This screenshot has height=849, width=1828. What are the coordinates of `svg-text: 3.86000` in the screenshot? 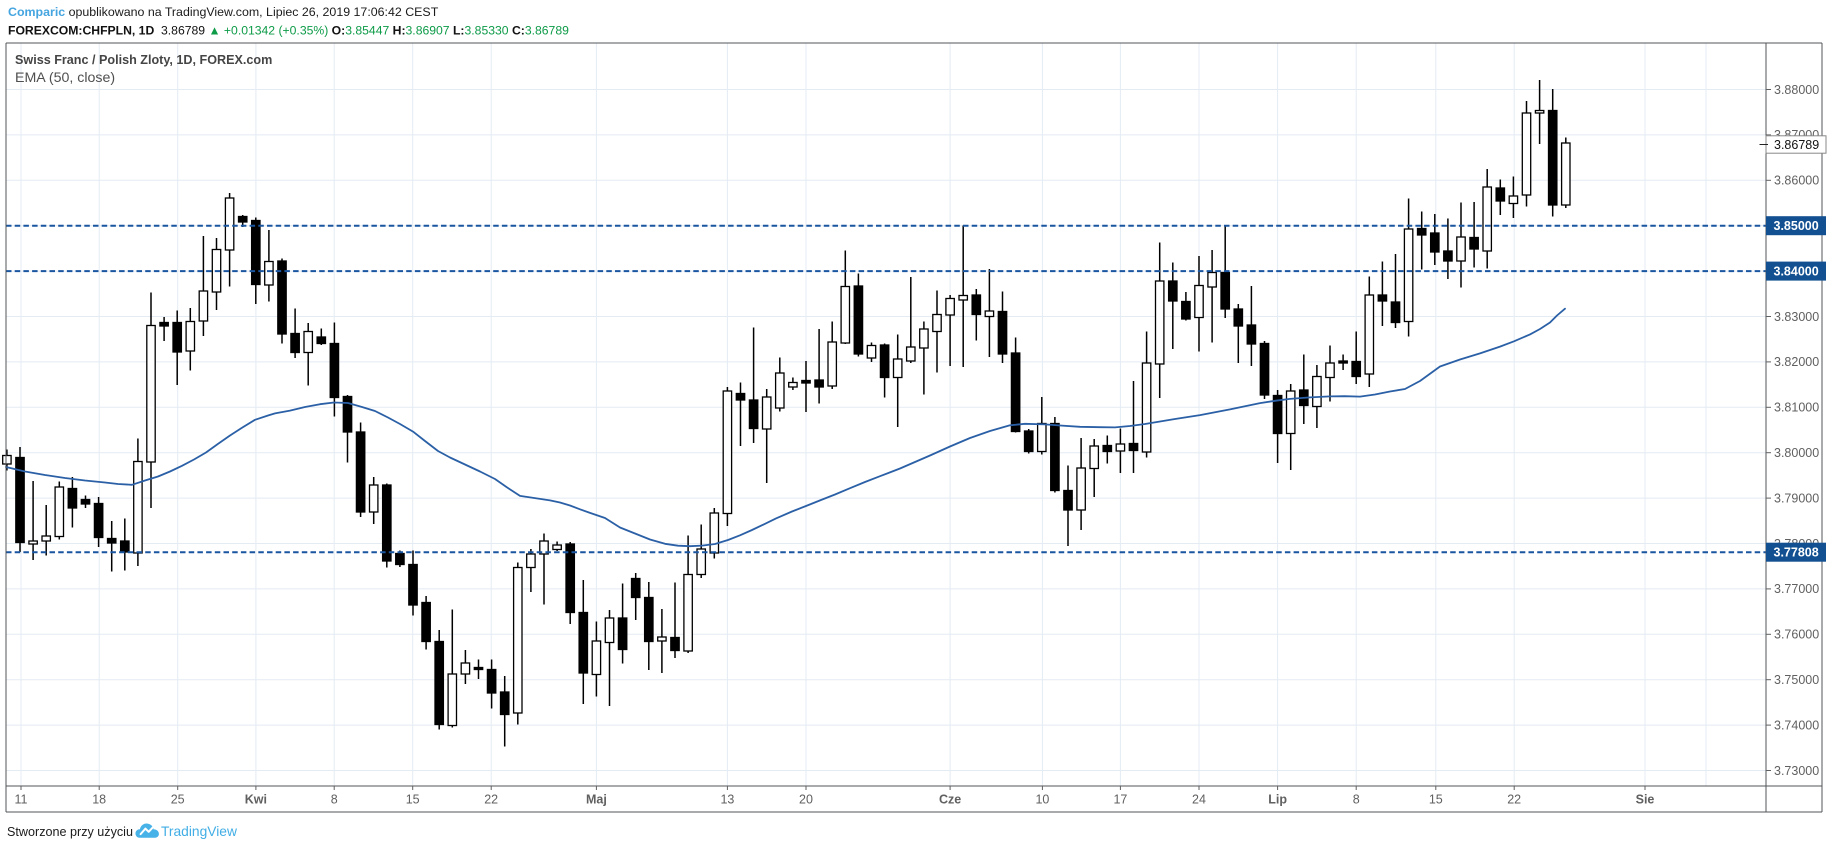 It's located at (1796, 181).